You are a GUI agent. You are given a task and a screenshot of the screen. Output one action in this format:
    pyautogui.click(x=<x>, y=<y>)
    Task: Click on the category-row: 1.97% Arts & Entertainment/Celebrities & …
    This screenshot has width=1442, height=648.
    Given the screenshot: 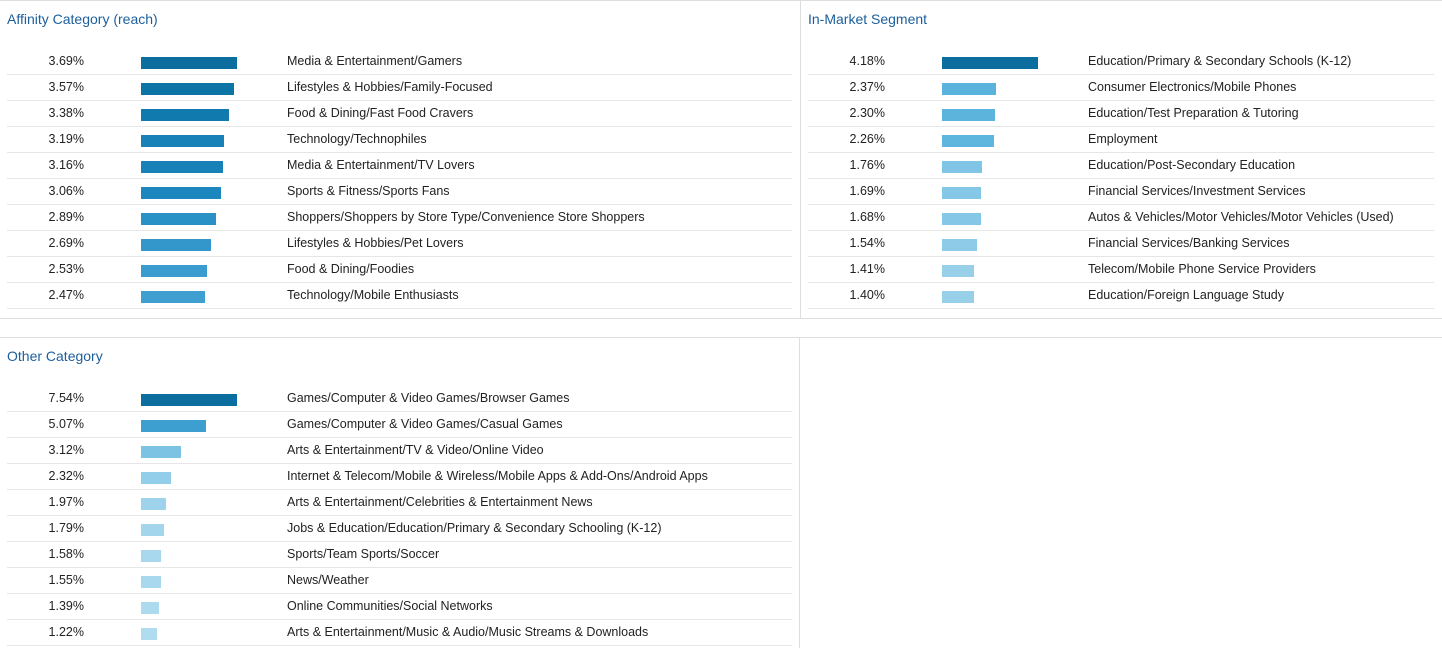 What is the action you would take?
    pyautogui.click(x=399, y=503)
    